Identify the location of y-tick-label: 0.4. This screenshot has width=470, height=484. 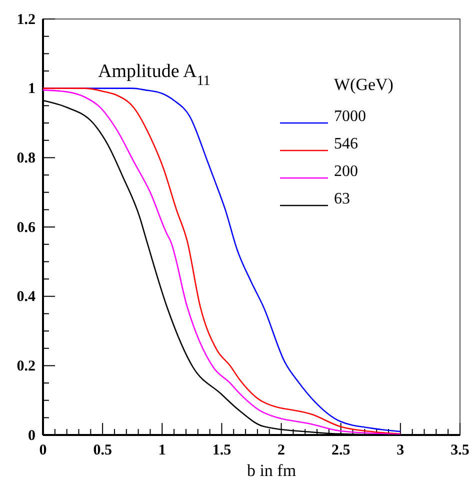
(26, 297).